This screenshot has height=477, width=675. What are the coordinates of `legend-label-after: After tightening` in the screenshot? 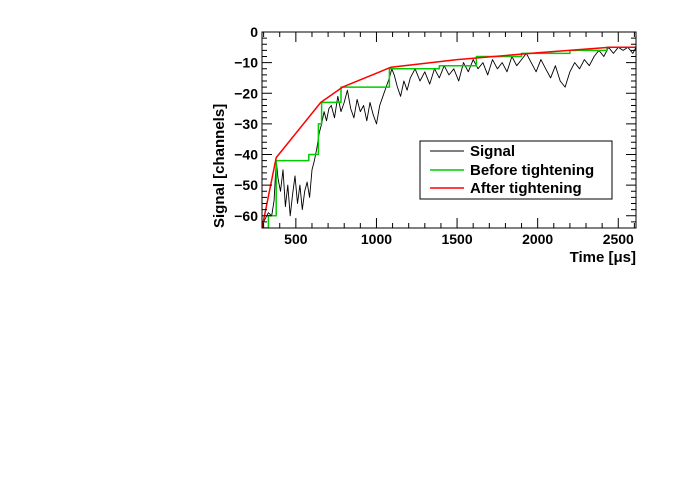 It's located at (526, 188).